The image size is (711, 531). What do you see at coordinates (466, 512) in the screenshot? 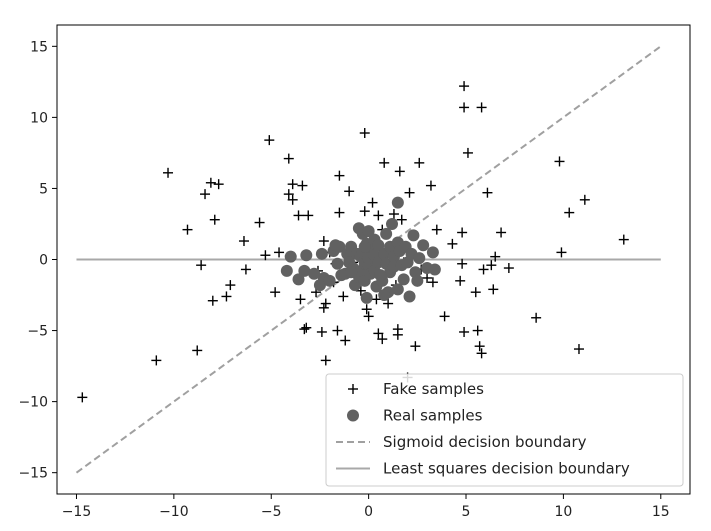
I see `x-tick-label: 5` at bounding box center [466, 512].